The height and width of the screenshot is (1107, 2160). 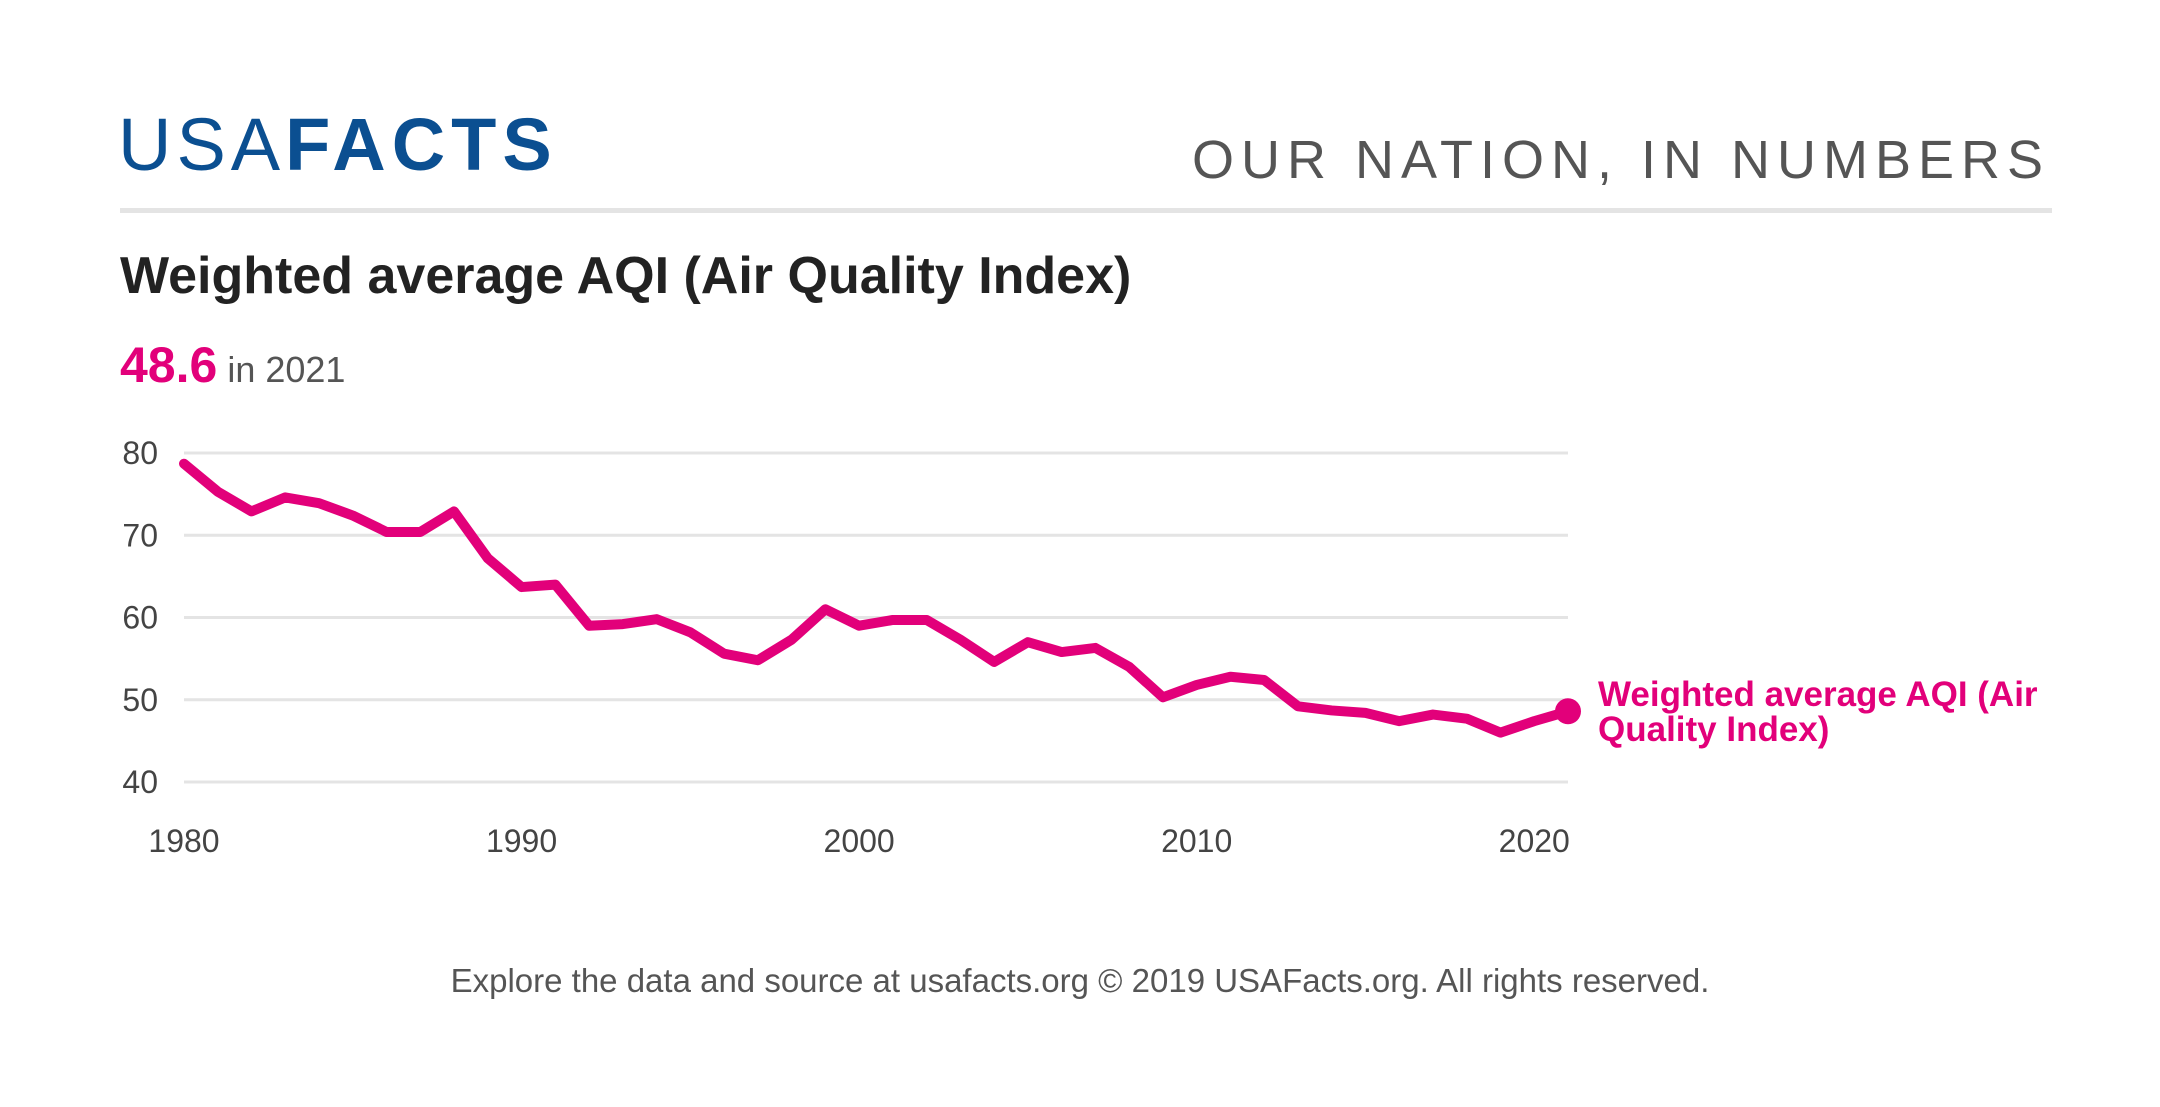 I want to click on series-label: Weighted average AQI (Air, so click(x=1818, y=694).